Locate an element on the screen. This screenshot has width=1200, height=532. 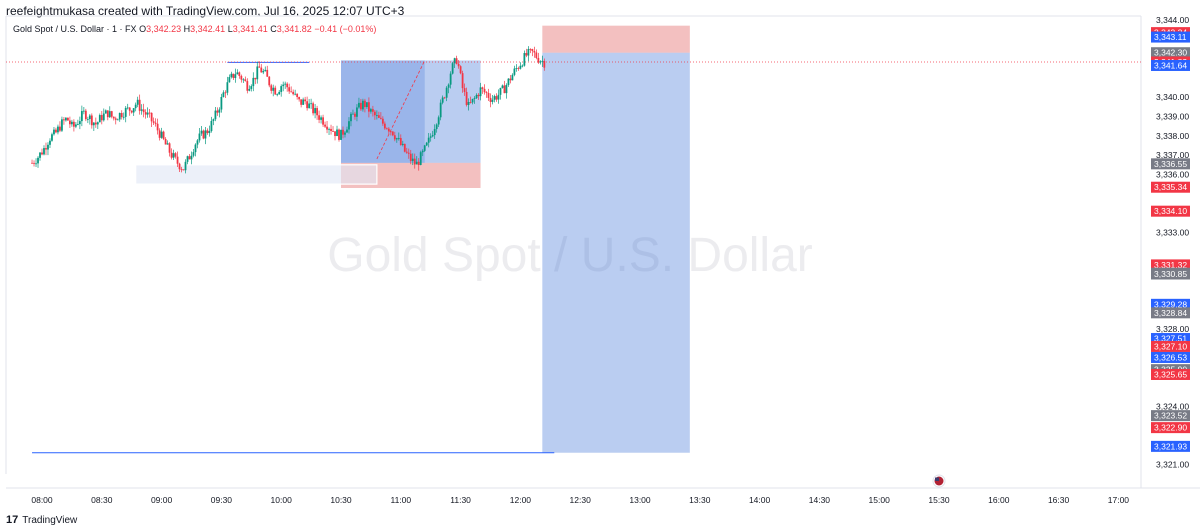
short-stop-zone is located at coordinates (616, 39).